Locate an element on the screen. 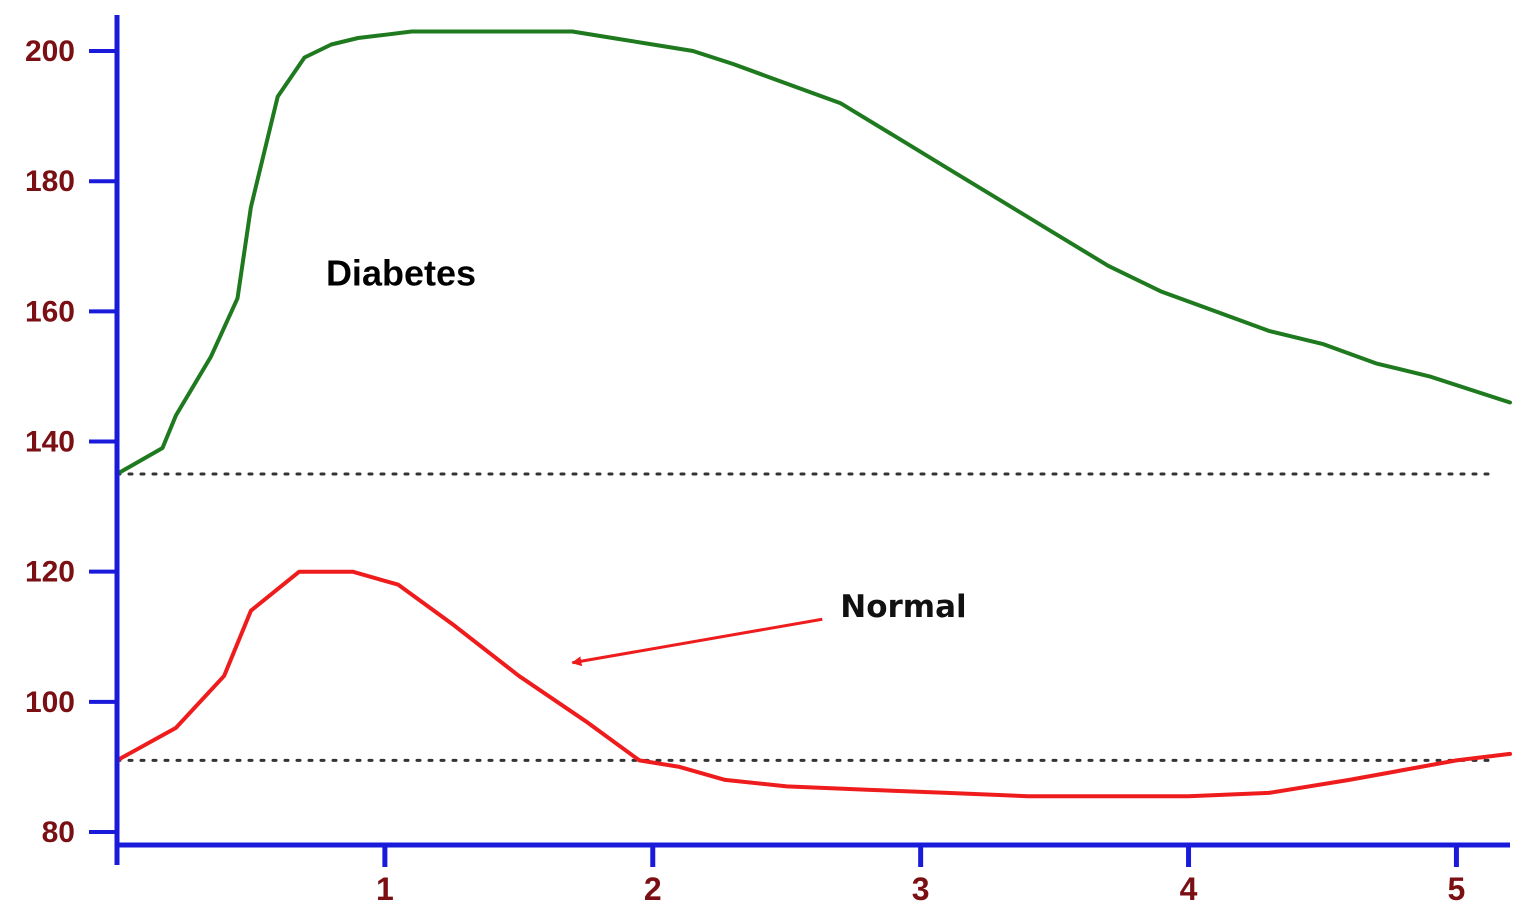  diabetes-label-background is located at coordinates (405, 271).